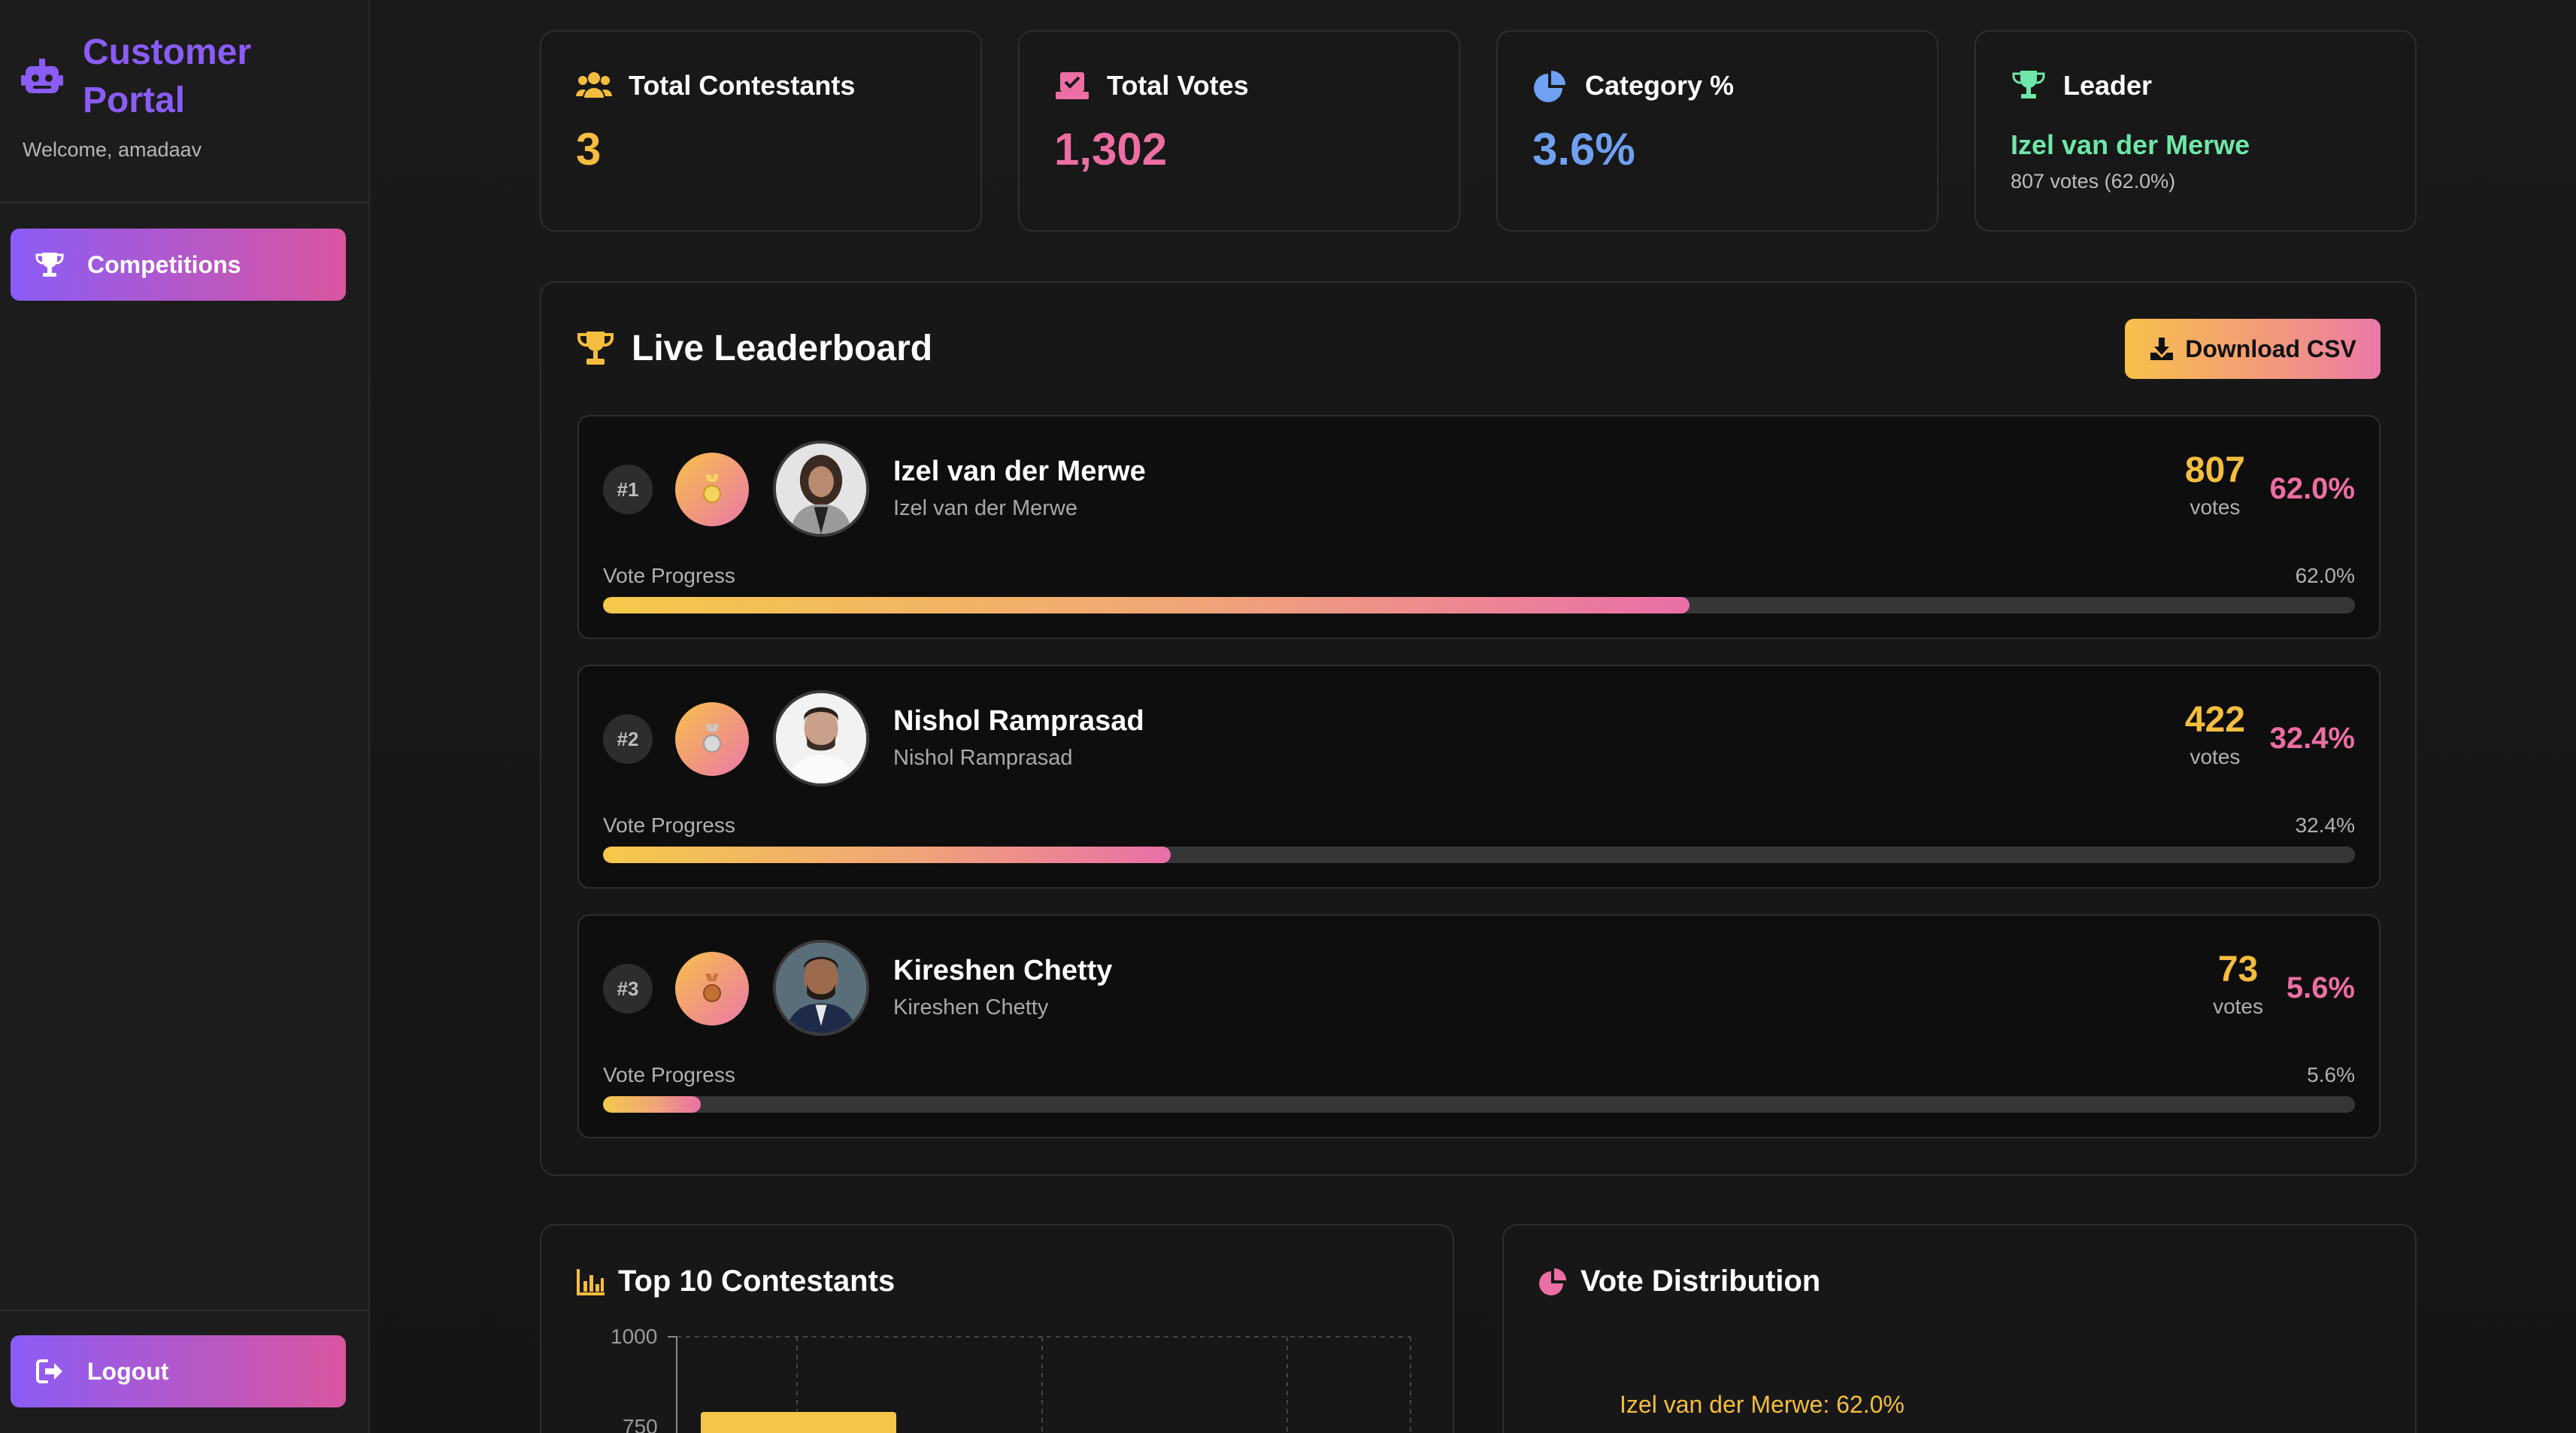 The image size is (2576, 1433). Describe the element at coordinates (1762, 1404) in the screenshot. I see `distribution-slice-label: Izel van der Merwe: 62.0%` at that location.